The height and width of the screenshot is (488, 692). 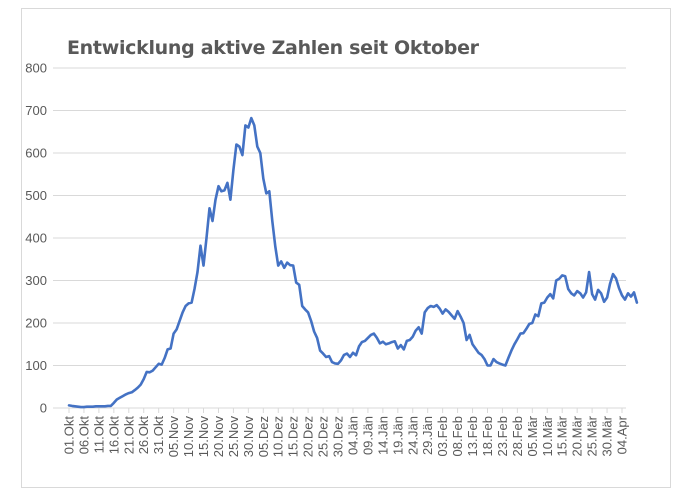 I want to click on x-tick-label: 08.Feb, so click(x=457, y=436).